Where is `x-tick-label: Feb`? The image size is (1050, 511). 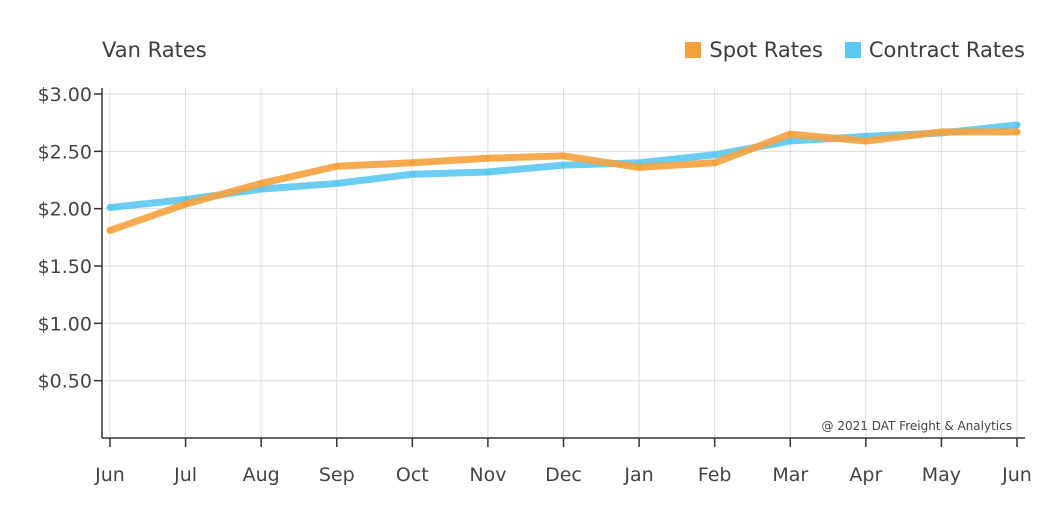 x-tick-label: Feb is located at coordinates (715, 475).